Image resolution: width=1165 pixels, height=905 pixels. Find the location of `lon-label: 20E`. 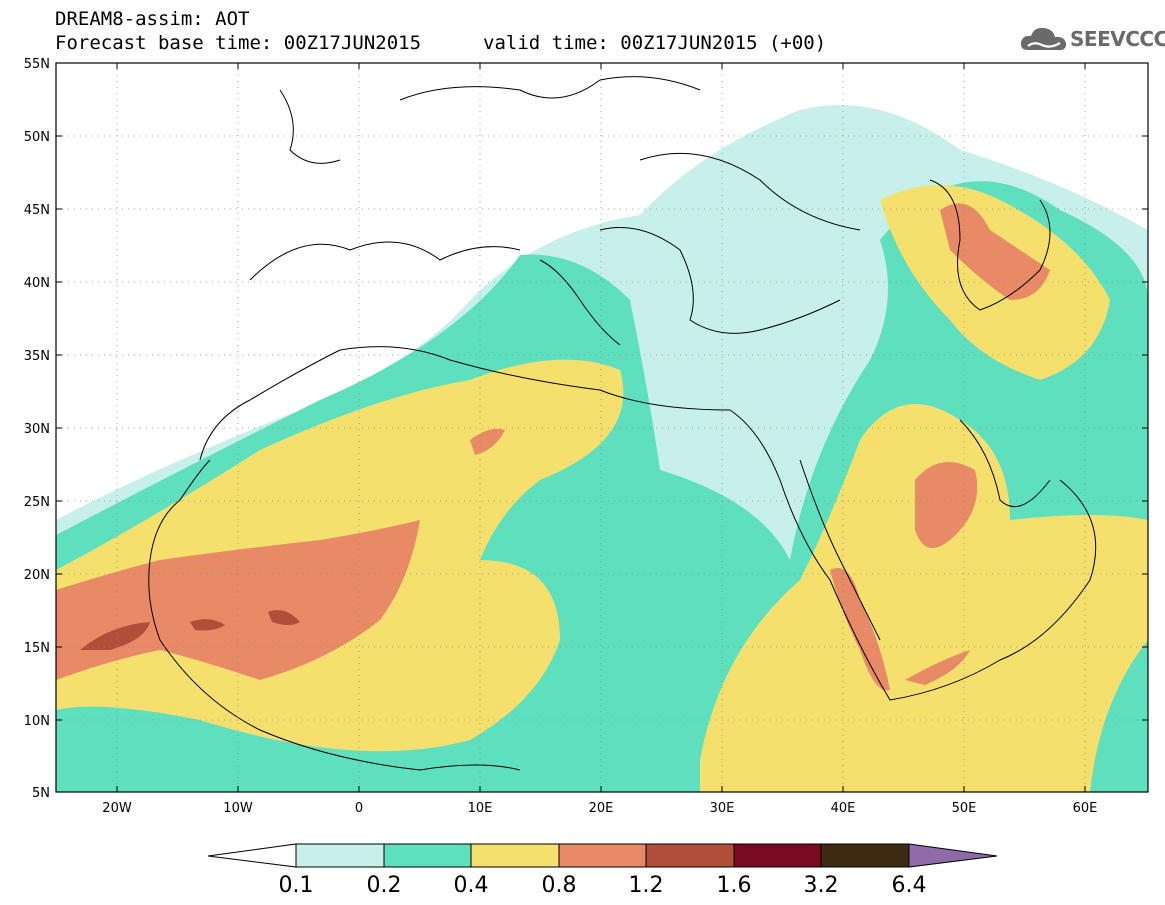

lon-label: 20E is located at coordinates (601, 808).